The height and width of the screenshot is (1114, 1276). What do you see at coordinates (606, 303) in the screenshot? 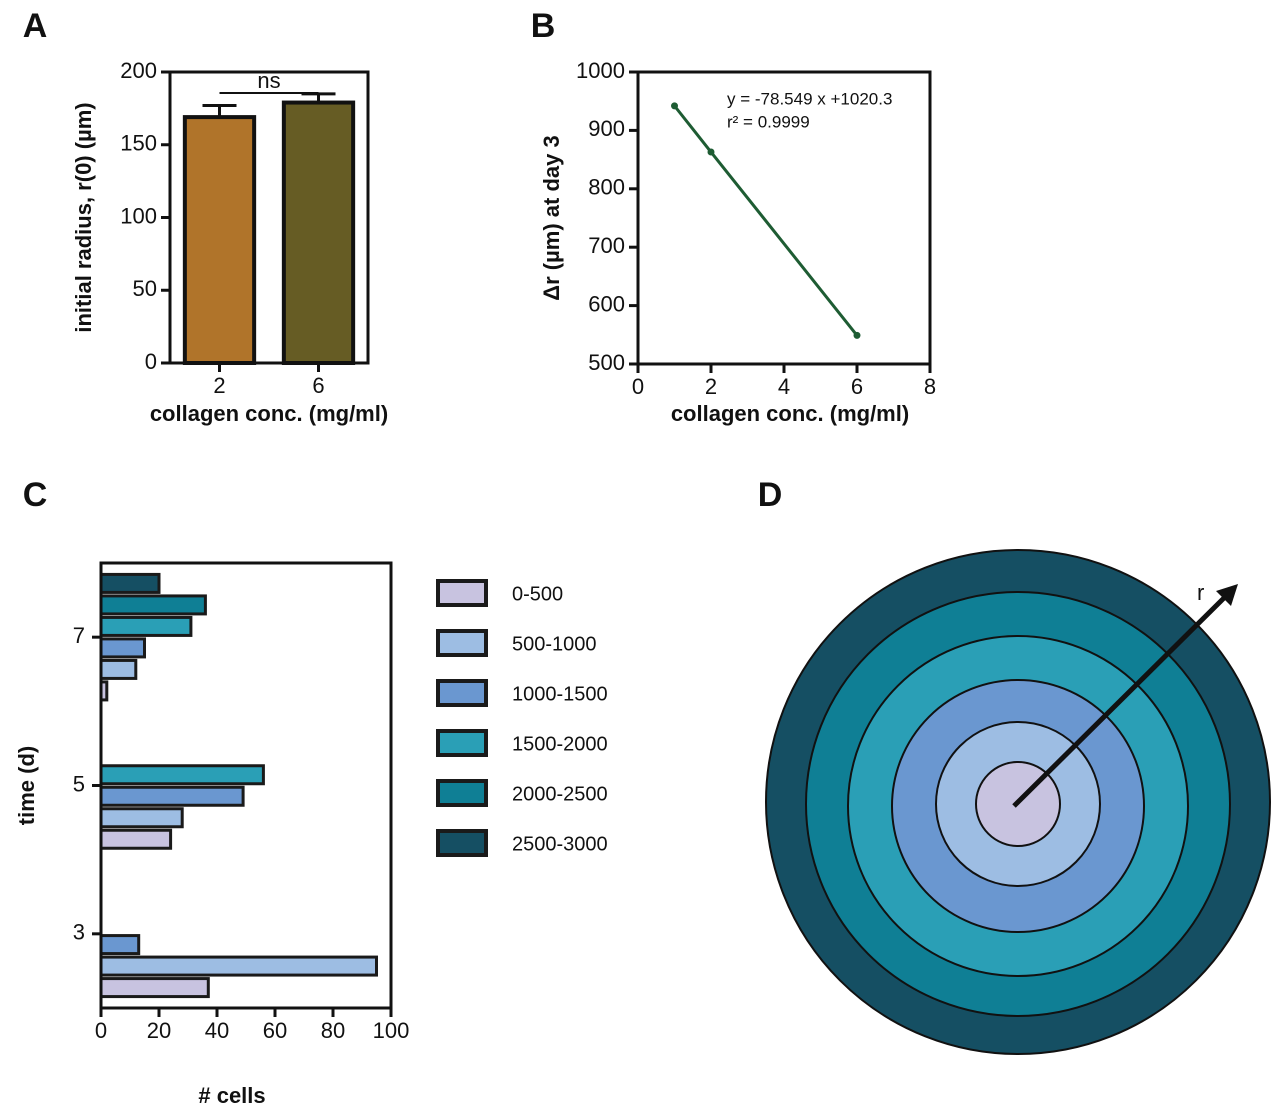
I see `y-tick-label: 600` at bounding box center [606, 303].